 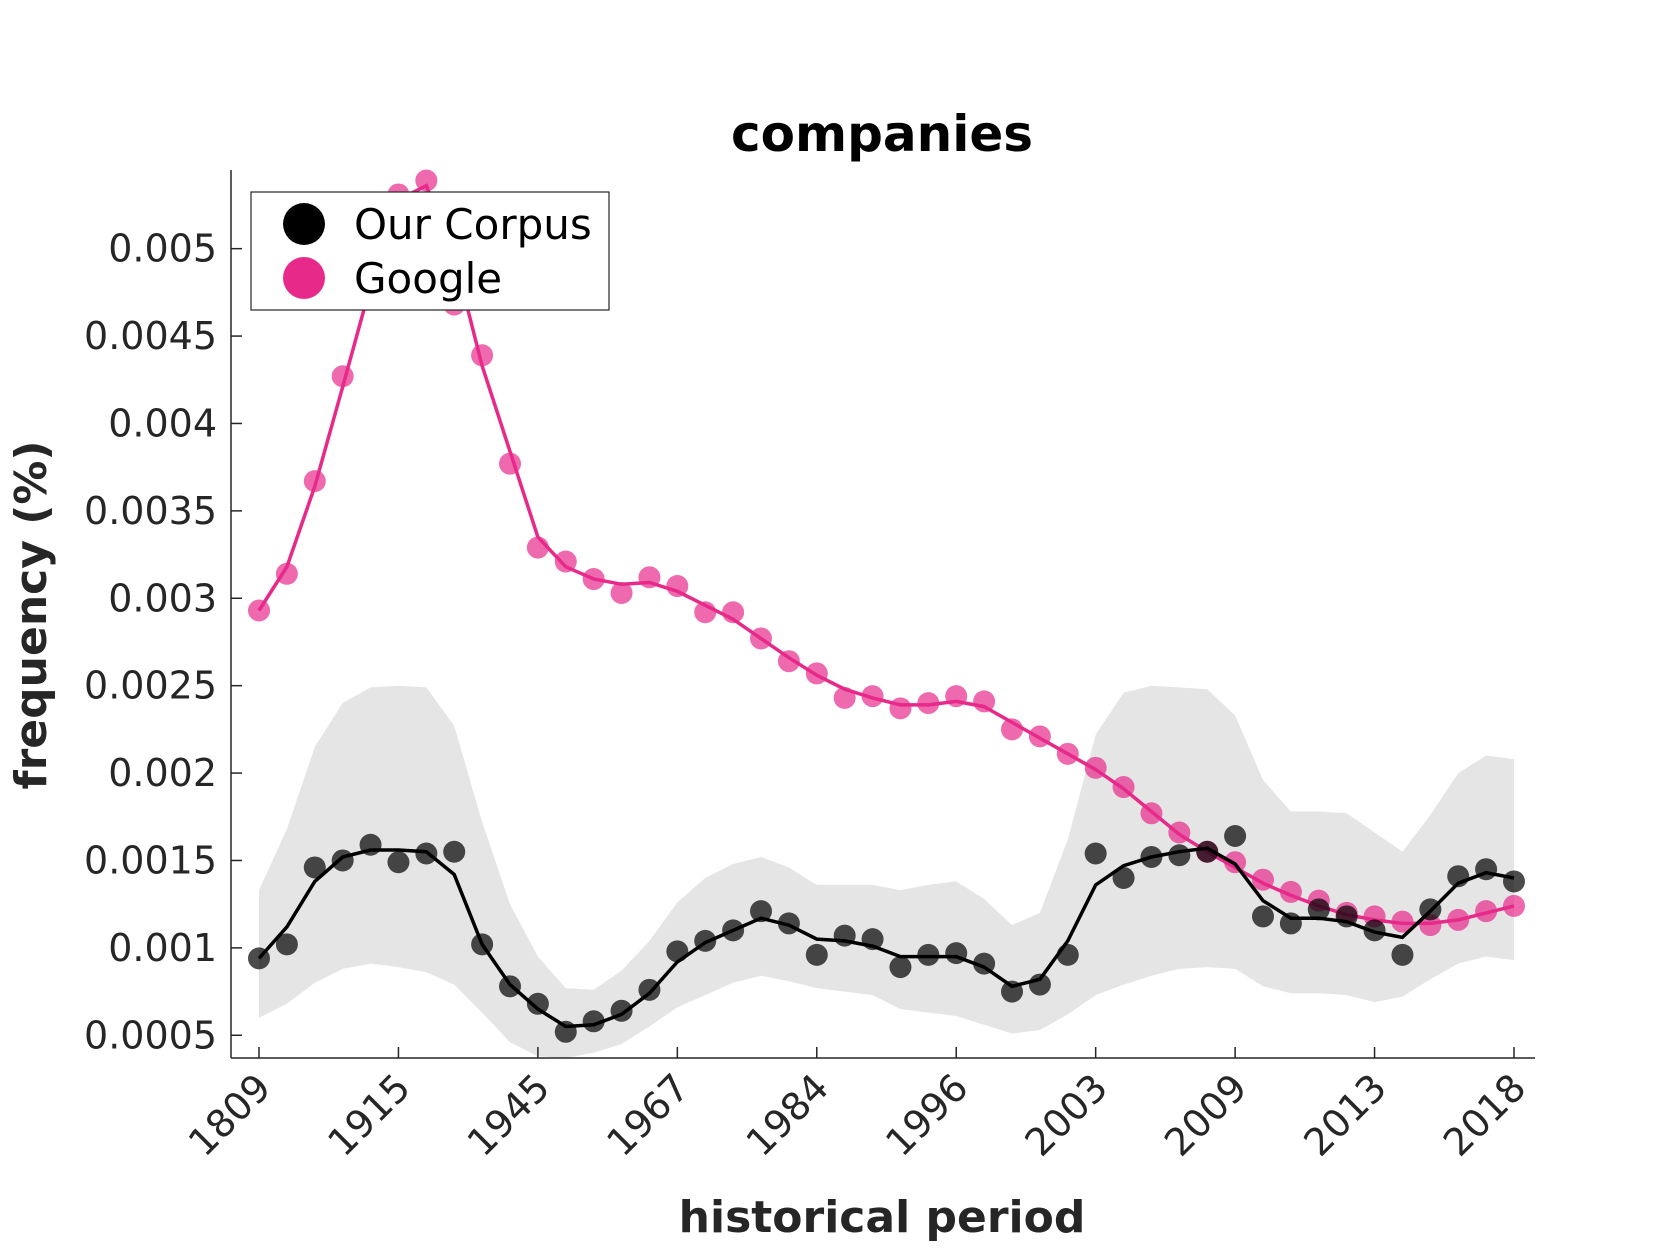 I want to click on y-tick-label: 0.0005, so click(x=150, y=1035).